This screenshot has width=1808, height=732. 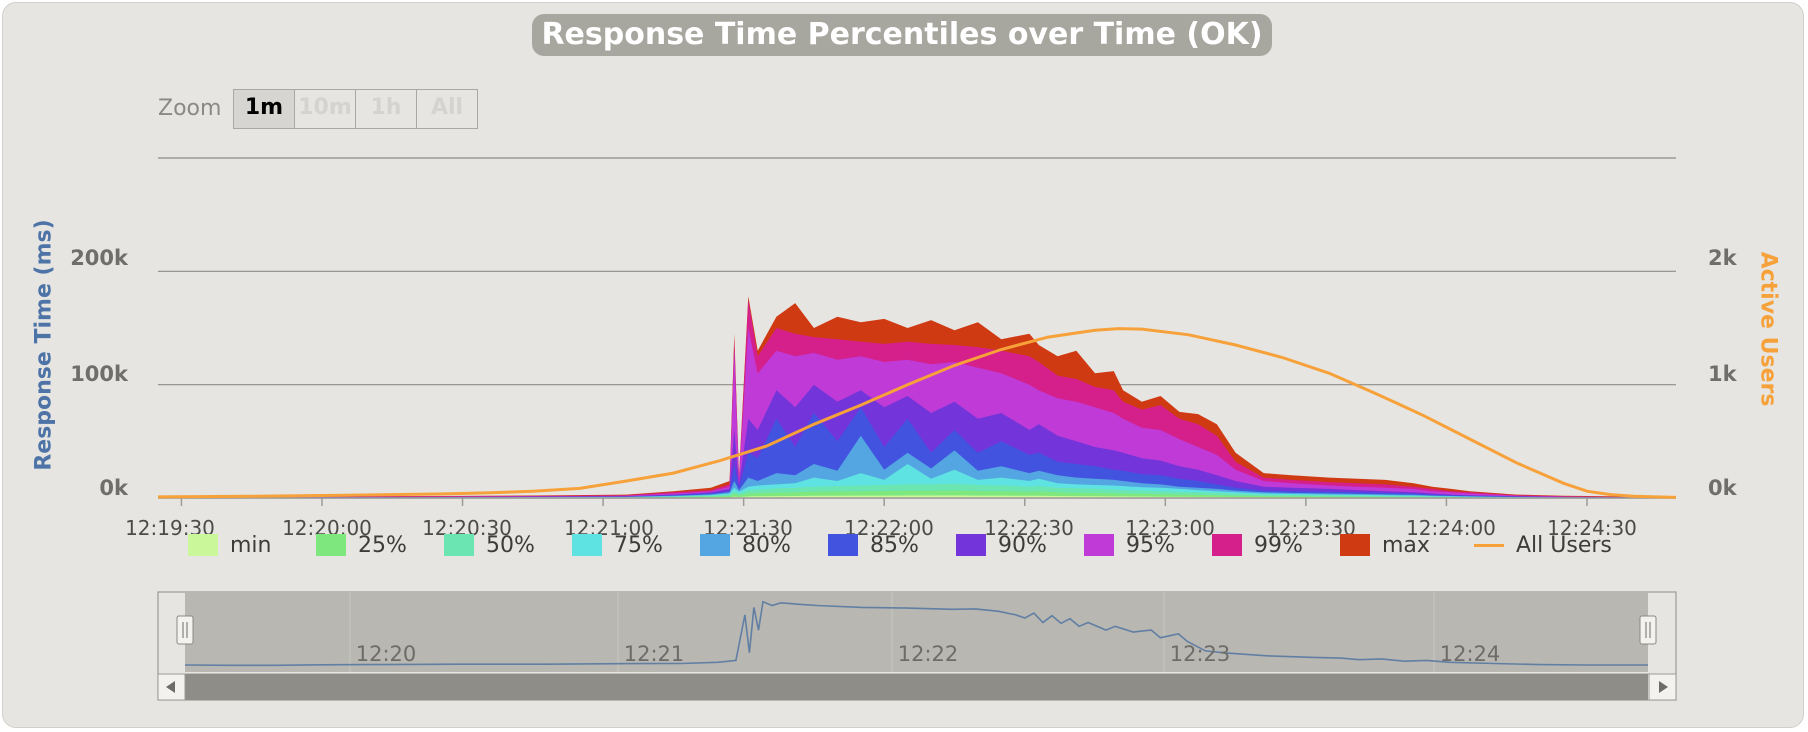 What do you see at coordinates (894, 545) in the screenshot?
I see `legend-label-85: 85%` at bounding box center [894, 545].